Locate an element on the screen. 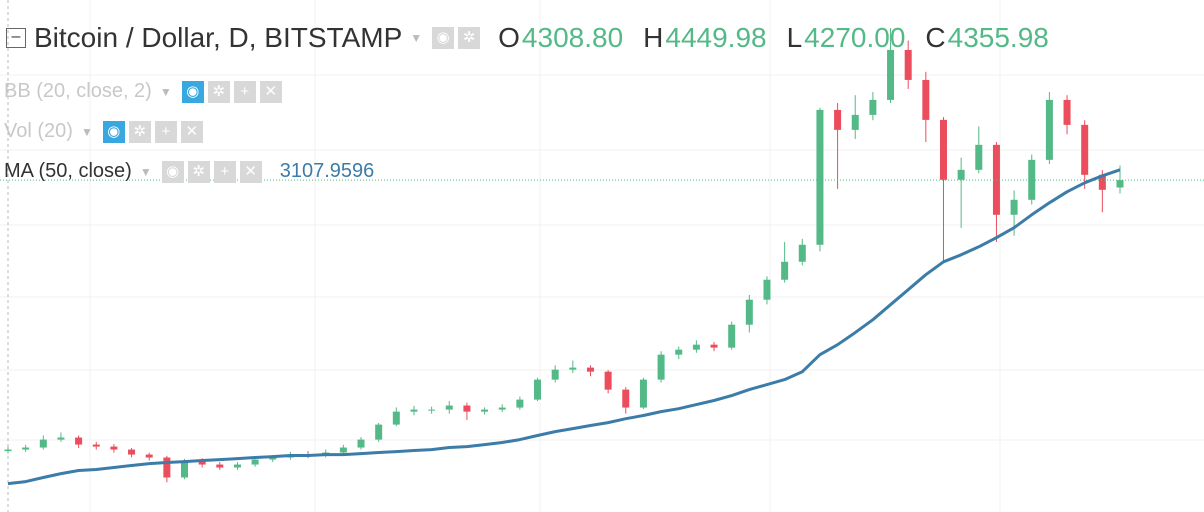 The image size is (1204, 512). ohlc-key: C is located at coordinates (935, 37).